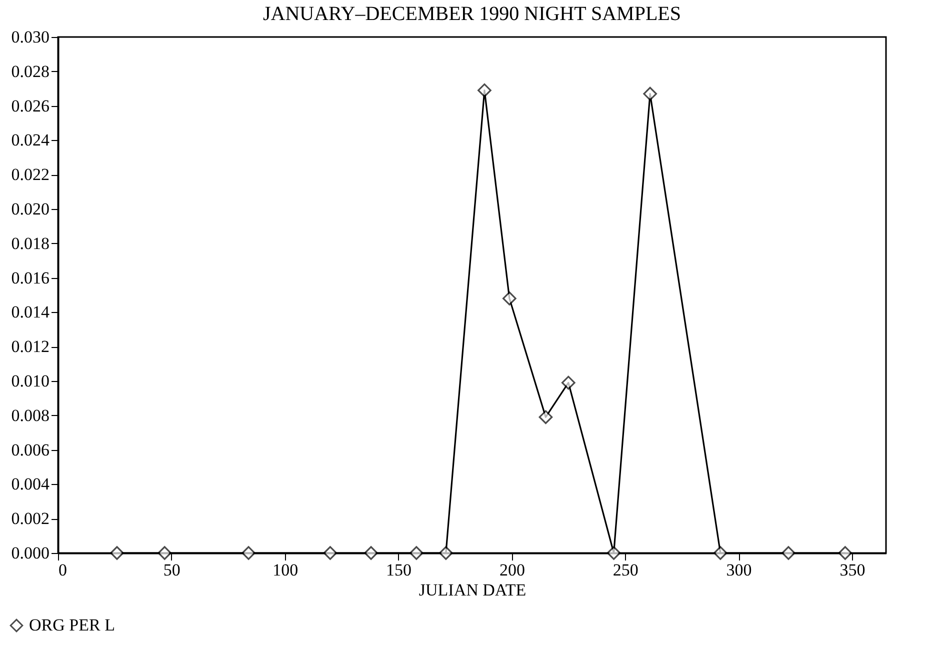 The height and width of the screenshot is (646, 942). Describe the element at coordinates (472, 590) in the screenshot. I see `x-axis-title: JULIAN DATE` at that location.